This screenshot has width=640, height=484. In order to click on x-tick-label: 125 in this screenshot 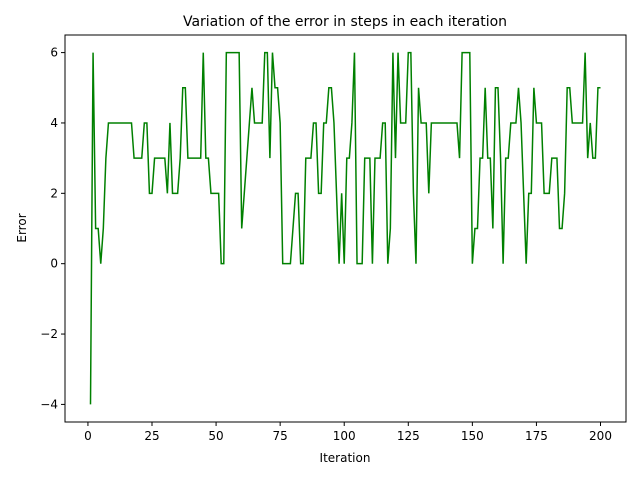, I will do `click(408, 436)`.